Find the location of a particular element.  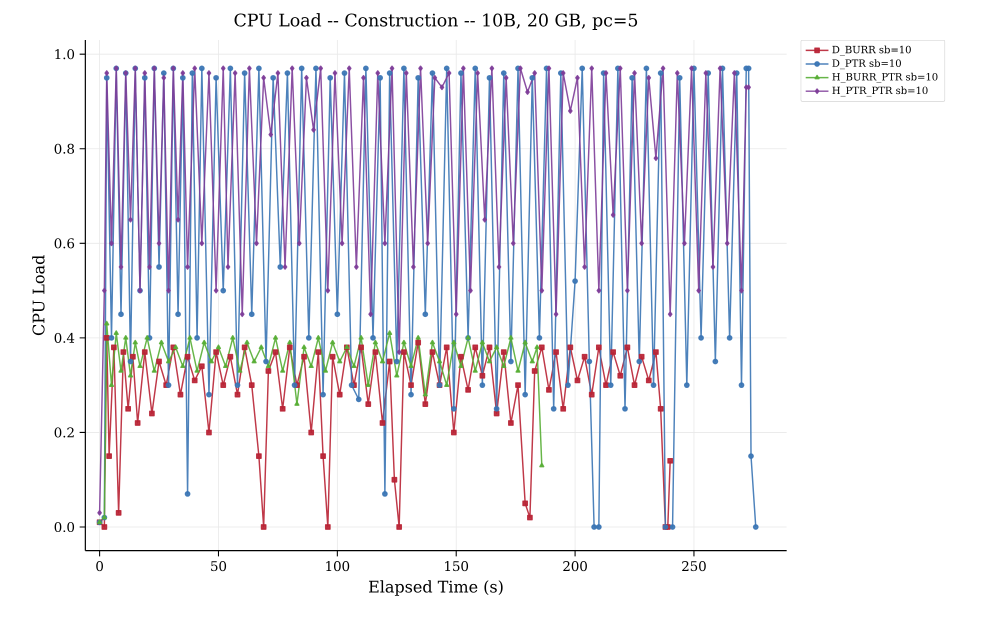

legend-label: H_PTR_PTR sb=10 is located at coordinates (880, 91).